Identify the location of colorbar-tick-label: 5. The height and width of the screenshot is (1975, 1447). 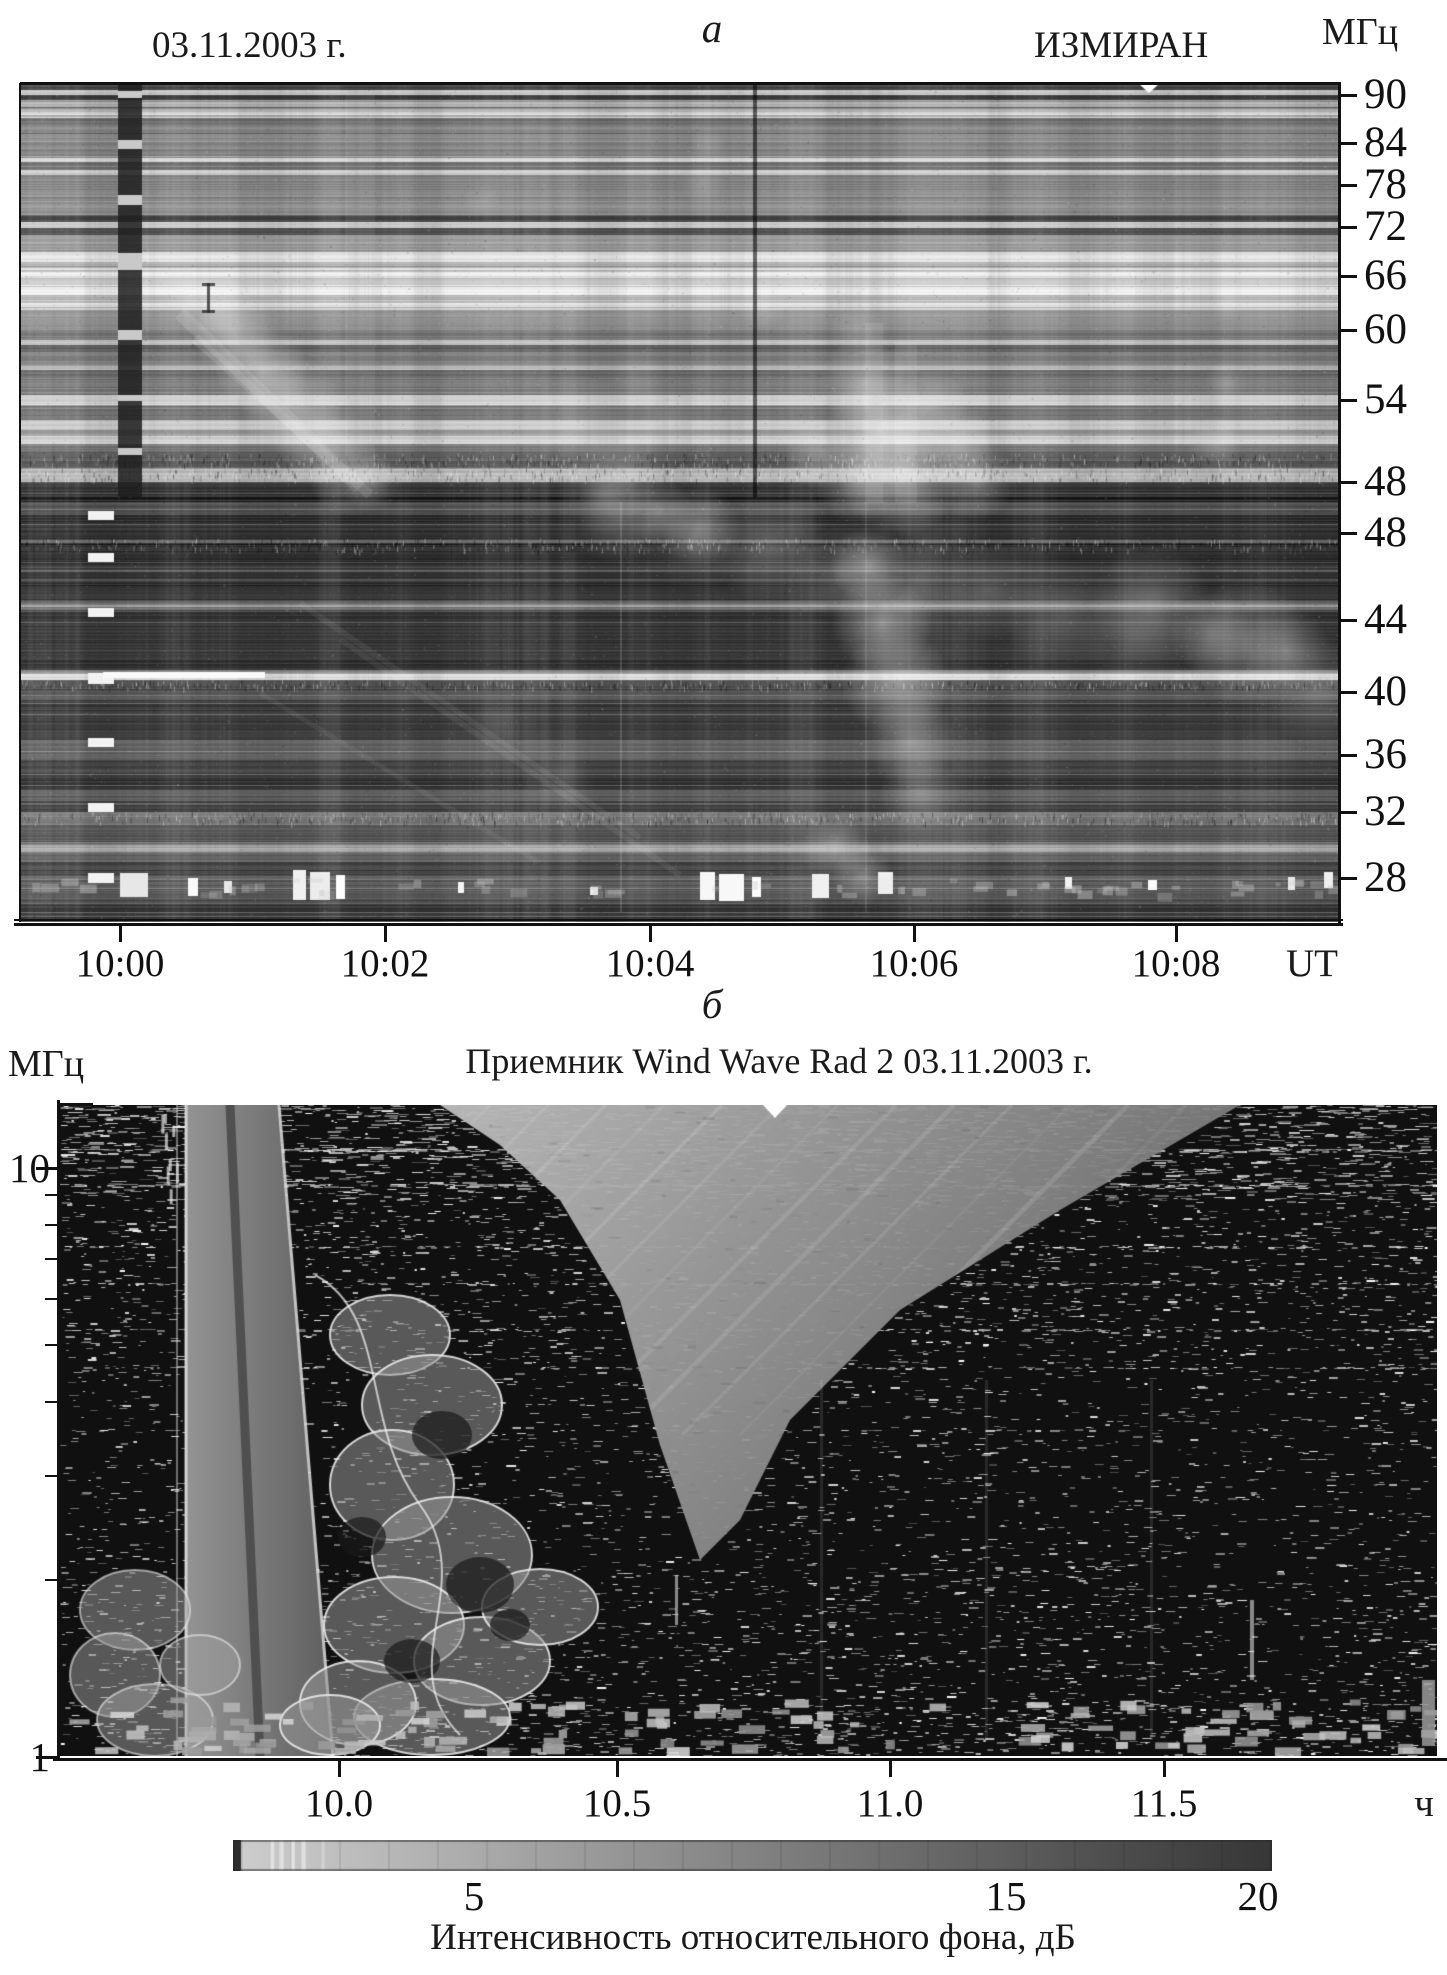
(474, 1896).